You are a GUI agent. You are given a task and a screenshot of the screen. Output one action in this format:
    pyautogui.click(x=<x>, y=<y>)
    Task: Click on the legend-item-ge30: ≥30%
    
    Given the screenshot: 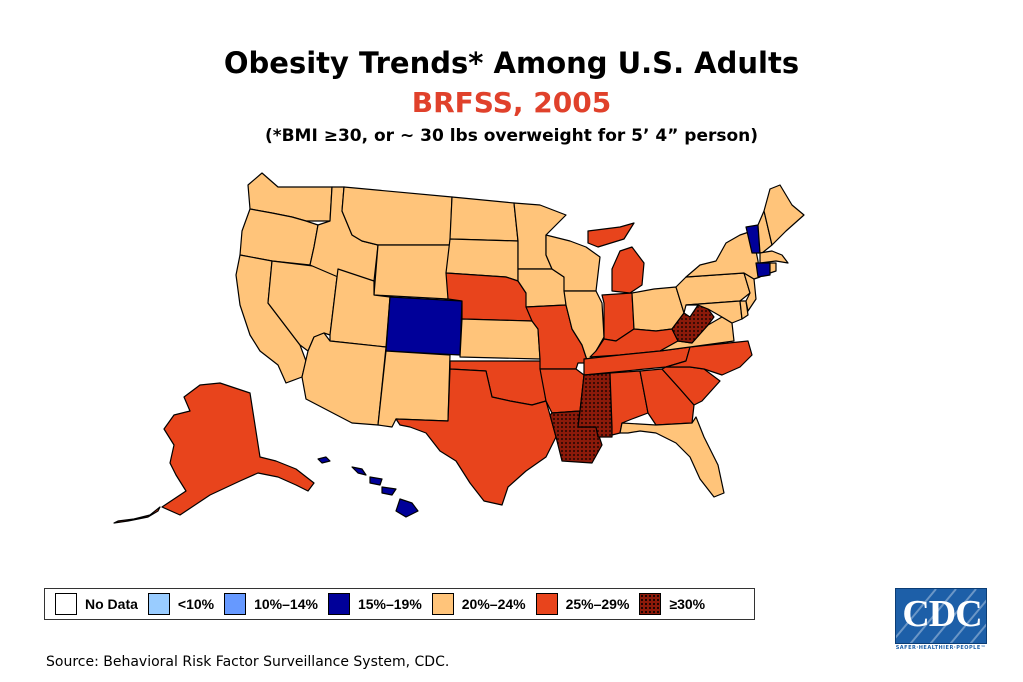 What is the action you would take?
    pyautogui.click(x=672, y=604)
    